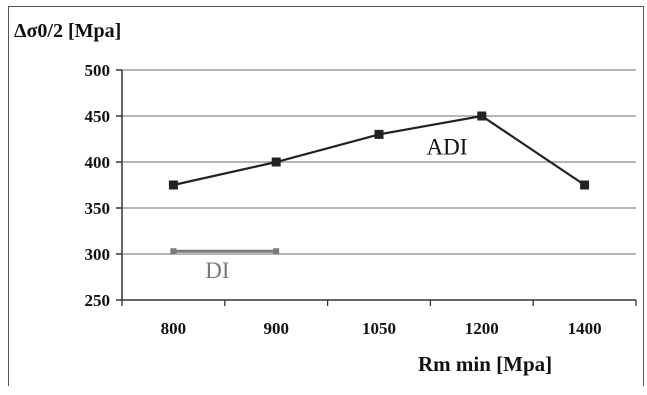  Describe the element at coordinates (98, 70) in the screenshot. I see `y-tick-label: 500` at that location.